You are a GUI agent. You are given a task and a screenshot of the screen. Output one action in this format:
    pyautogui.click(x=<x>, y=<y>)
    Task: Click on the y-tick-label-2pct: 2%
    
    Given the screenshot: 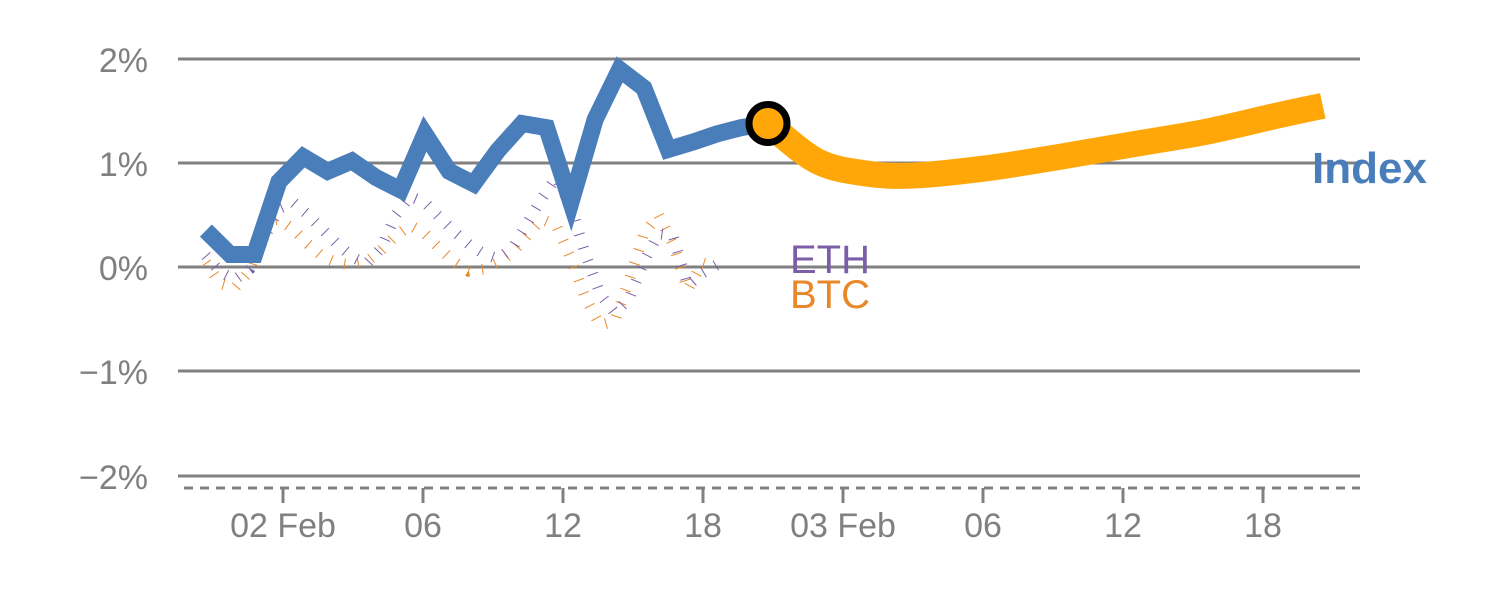 What is the action you would take?
    pyautogui.click(x=123, y=61)
    